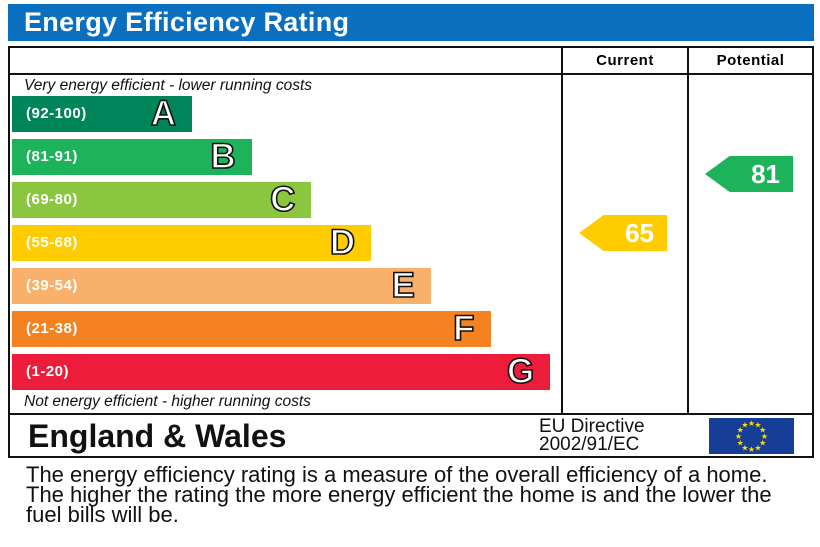 The image size is (820, 547). What do you see at coordinates (463, 328) in the screenshot?
I see `band-letter: F` at bounding box center [463, 328].